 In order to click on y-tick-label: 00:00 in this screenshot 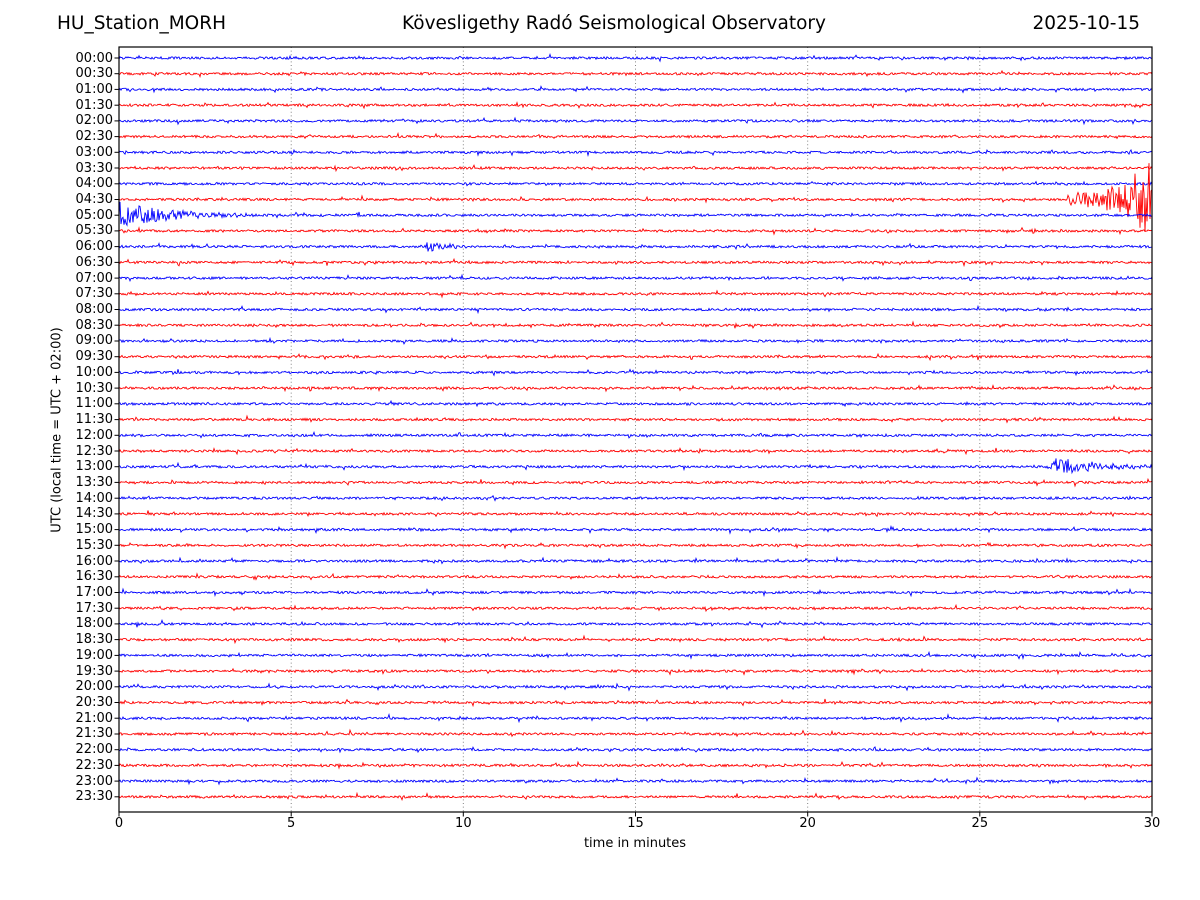, I will do `click(94, 58)`.